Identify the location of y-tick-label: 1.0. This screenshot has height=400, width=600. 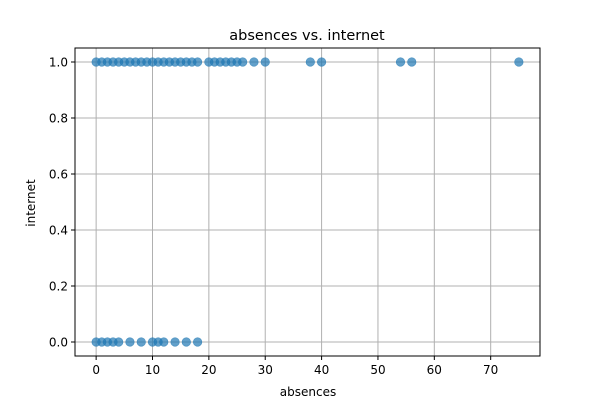
(58, 63).